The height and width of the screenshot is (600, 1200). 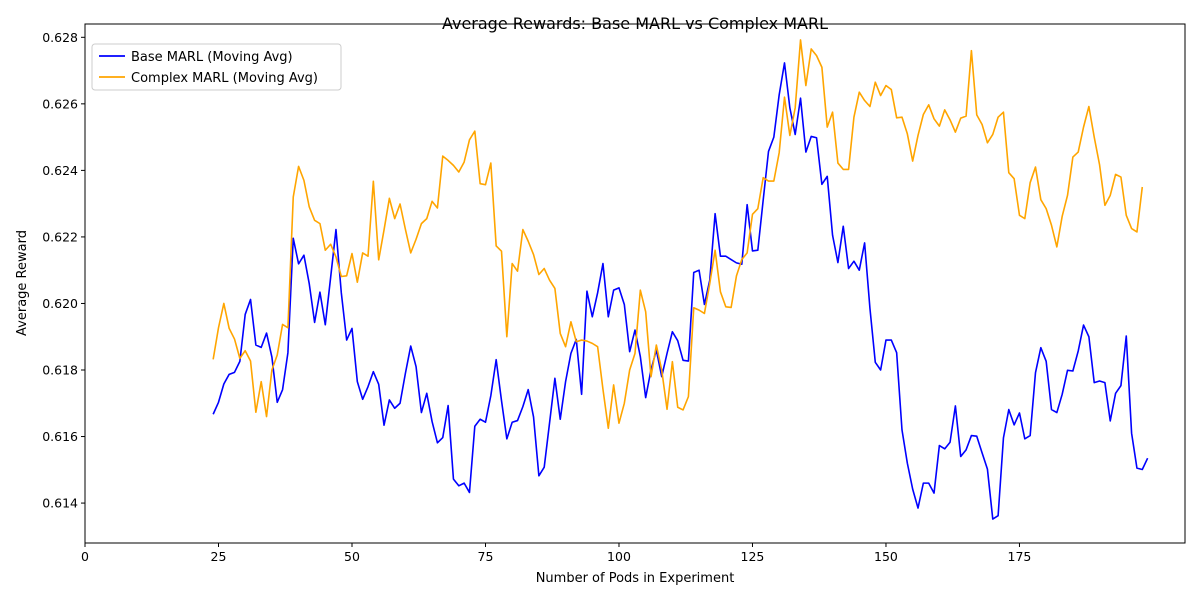 I want to click on y-tick-label: 0.624, so click(x=60, y=170).